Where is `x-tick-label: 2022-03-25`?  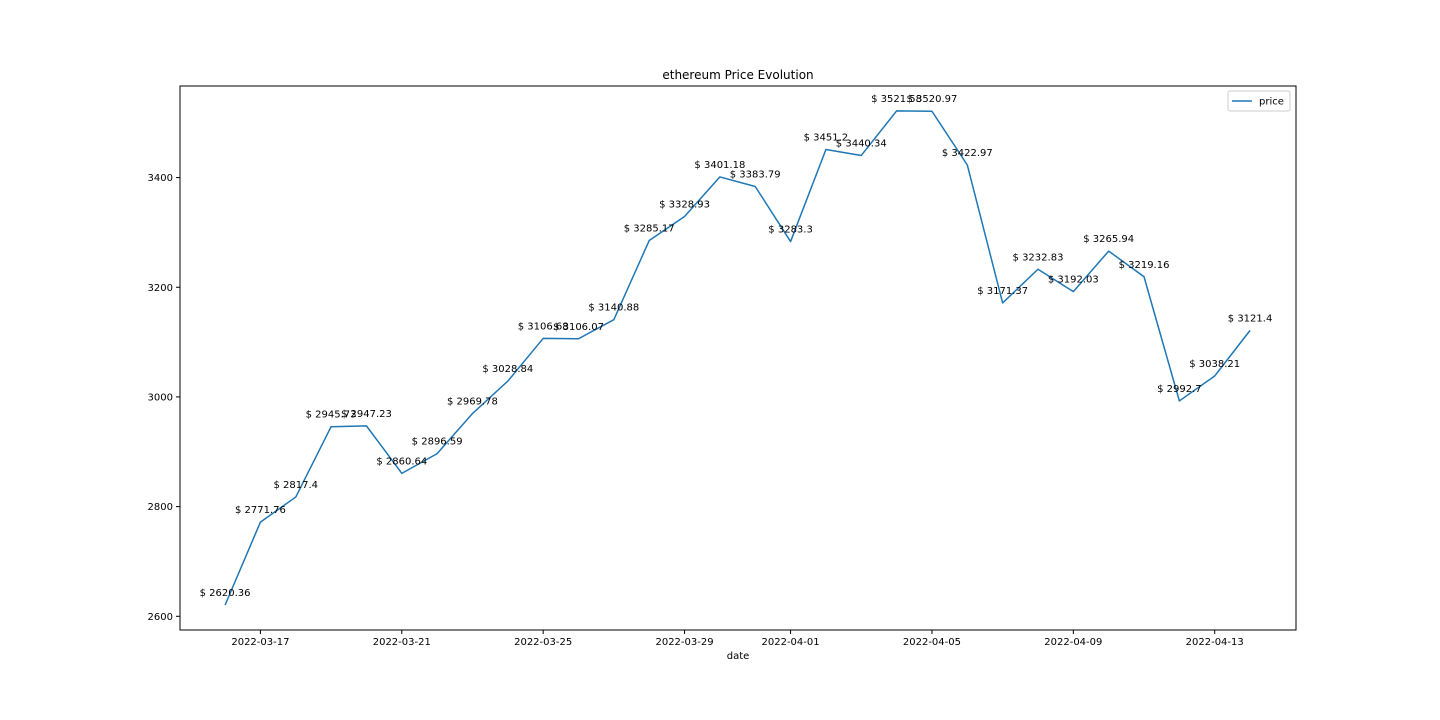 x-tick-label: 2022-03-25 is located at coordinates (543, 642).